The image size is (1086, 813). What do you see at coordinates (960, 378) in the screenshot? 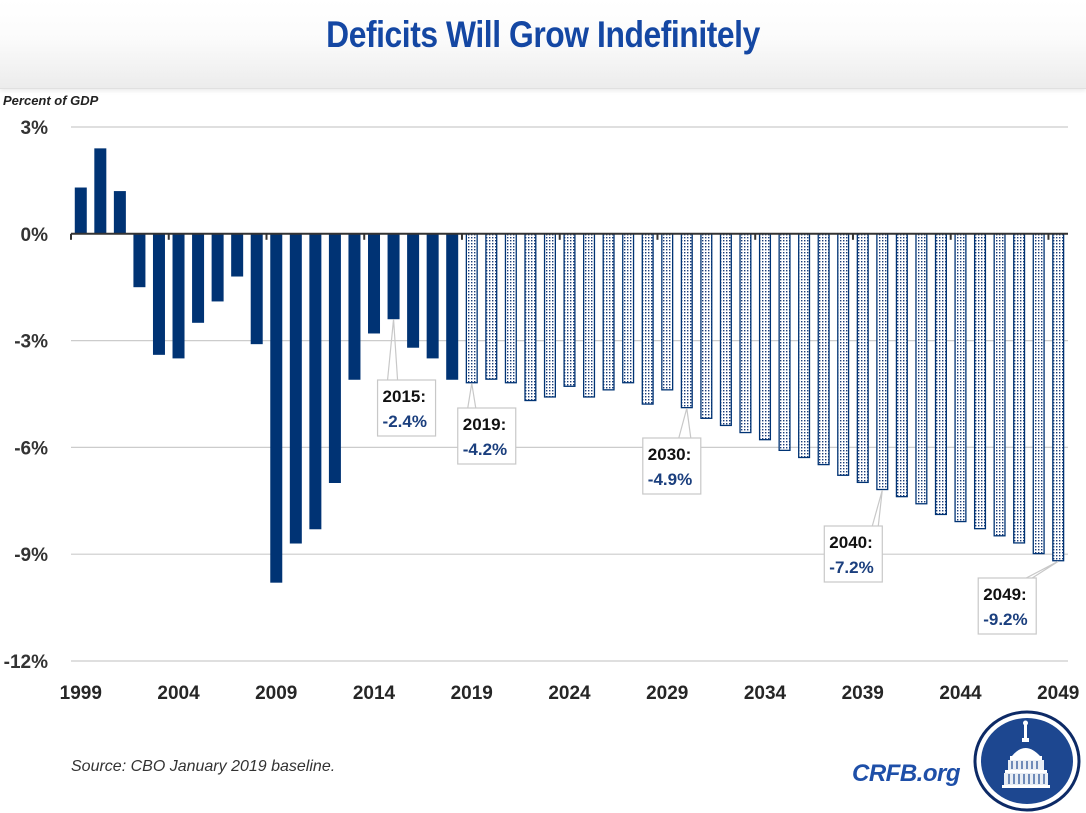
I see `bar-projected-2044` at bounding box center [960, 378].